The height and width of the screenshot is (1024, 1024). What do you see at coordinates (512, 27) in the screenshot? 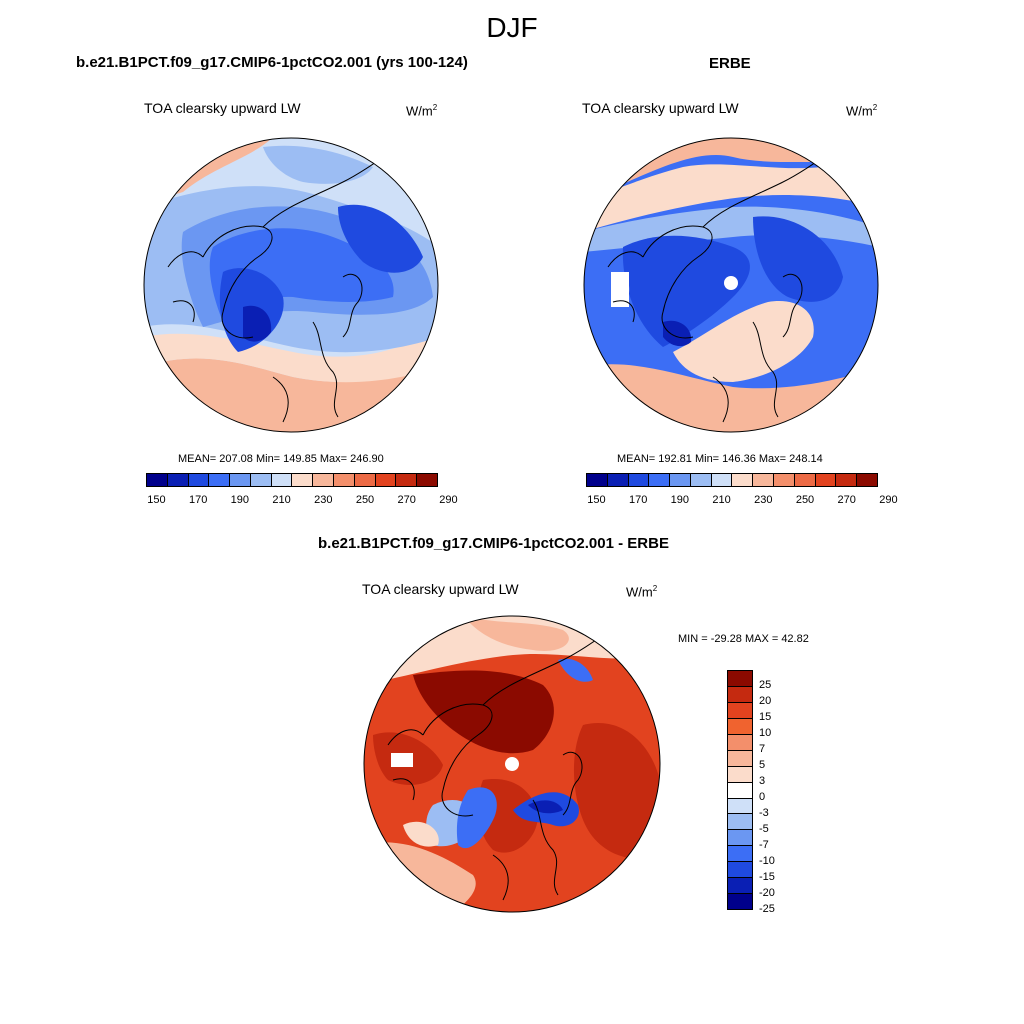
I see `figure-title: DJF` at bounding box center [512, 27].